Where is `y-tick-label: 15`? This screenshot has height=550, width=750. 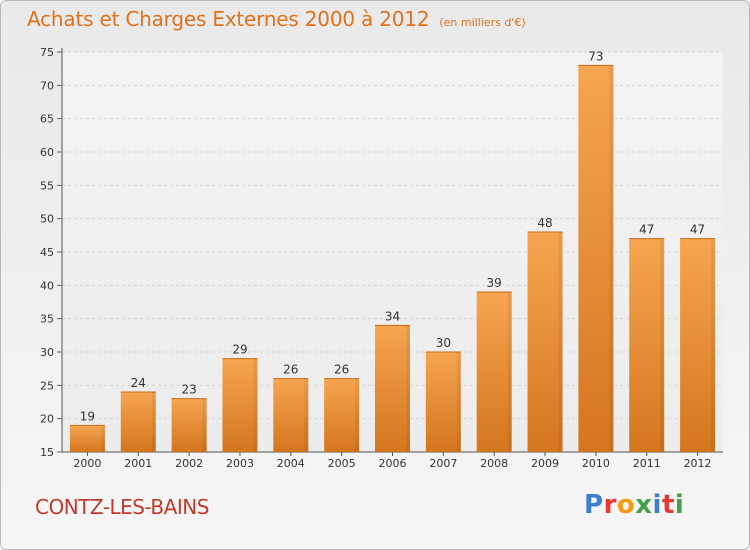
y-tick-label: 15 is located at coordinates (47, 452).